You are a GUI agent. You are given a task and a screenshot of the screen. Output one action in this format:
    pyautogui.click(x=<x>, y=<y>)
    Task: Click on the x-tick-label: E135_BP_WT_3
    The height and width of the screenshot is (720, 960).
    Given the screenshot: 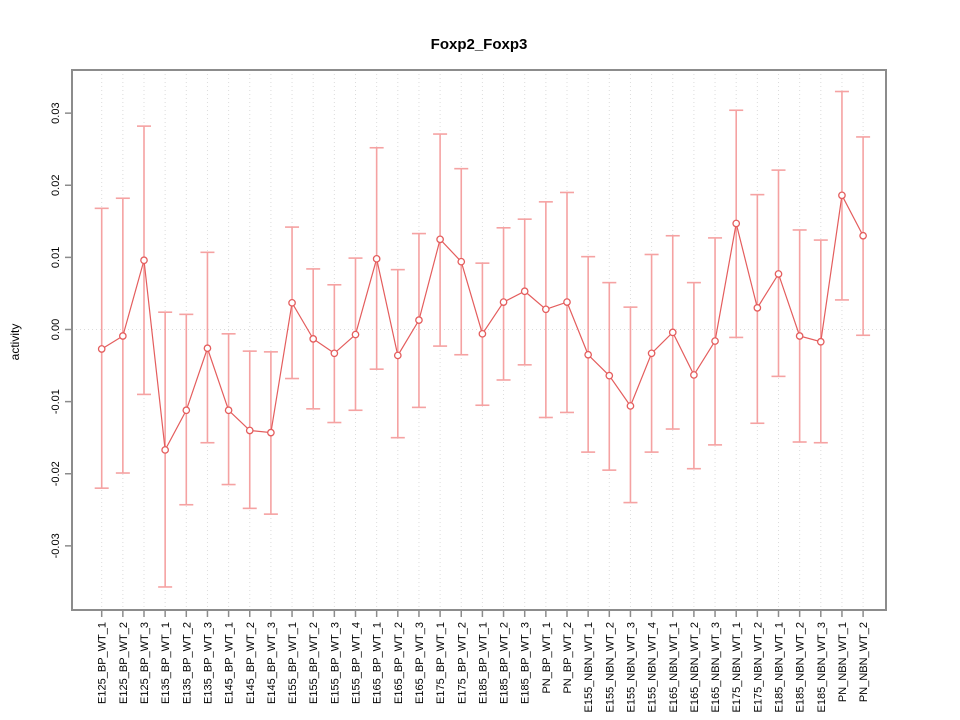 What is the action you would take?
    pyautogui.click(x=208, y=663)
    